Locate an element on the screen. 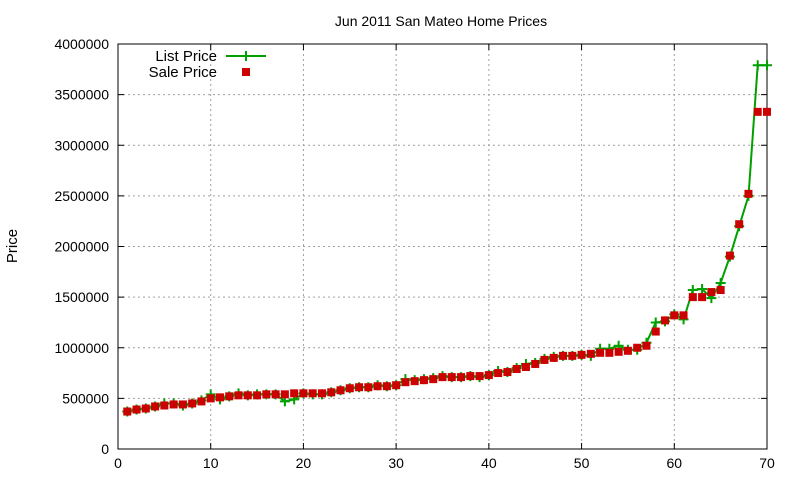  x-tick-label: 40 is located at coordinates (489, 463).